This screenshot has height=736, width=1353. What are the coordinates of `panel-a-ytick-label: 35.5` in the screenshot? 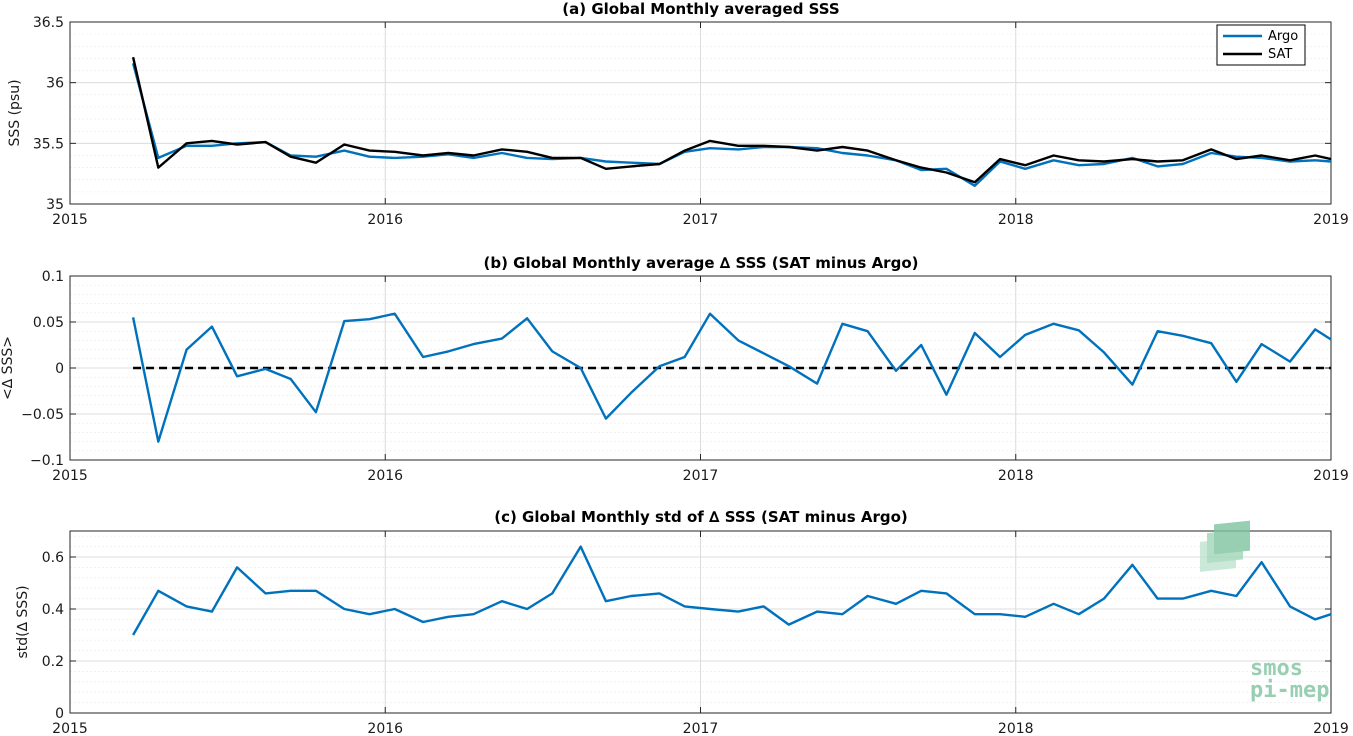 It's located at (48, 144).